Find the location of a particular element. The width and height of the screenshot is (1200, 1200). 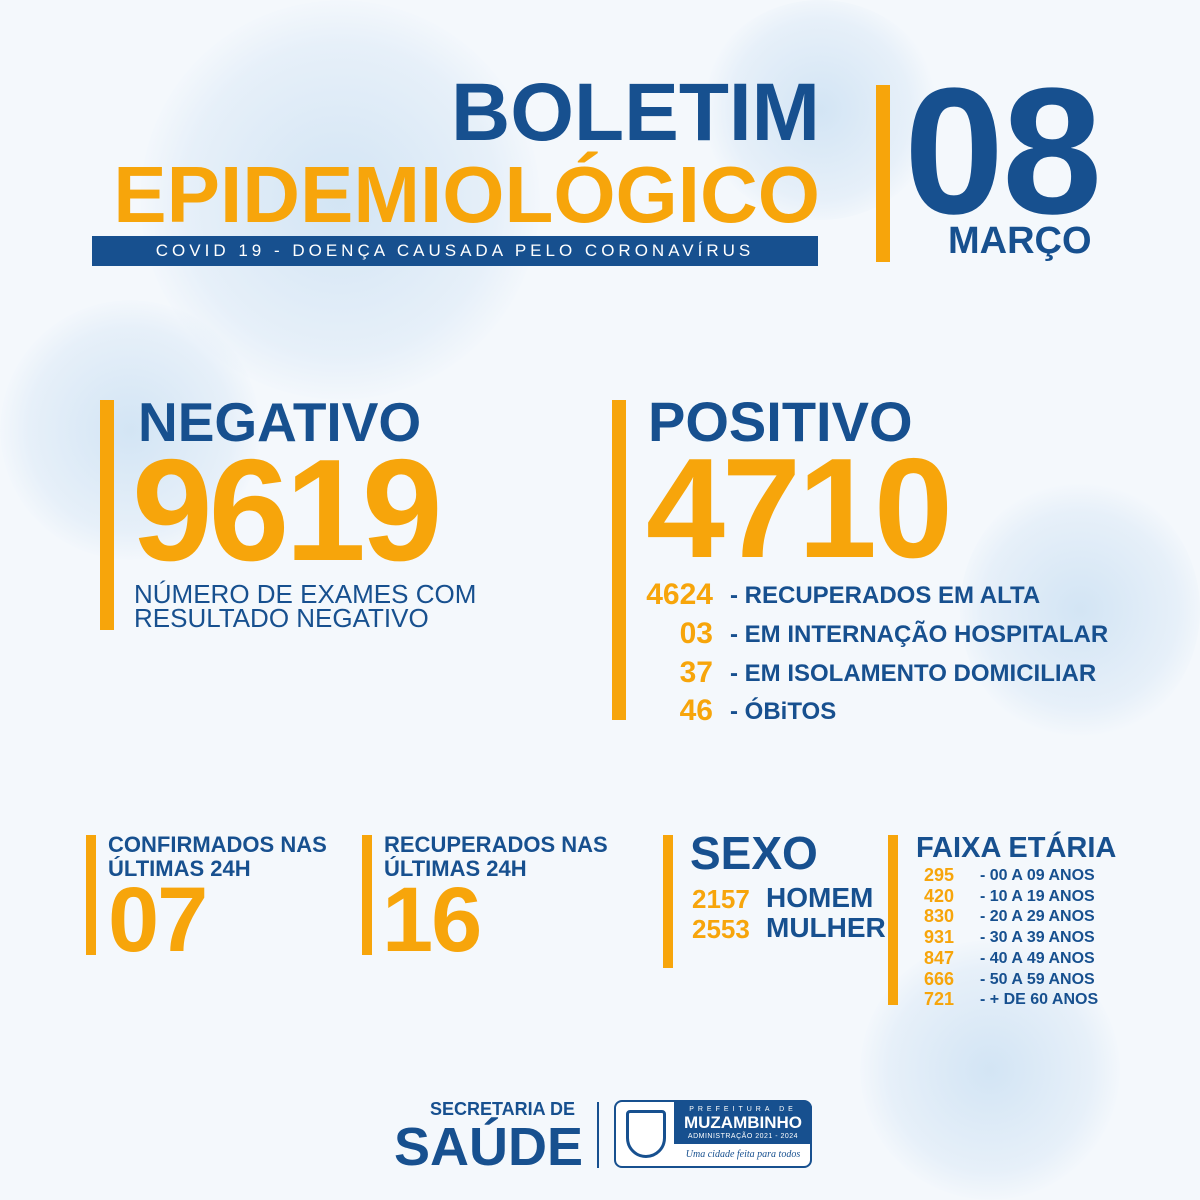

positivo-row-value: 37 is located at coordinates (696, 672).